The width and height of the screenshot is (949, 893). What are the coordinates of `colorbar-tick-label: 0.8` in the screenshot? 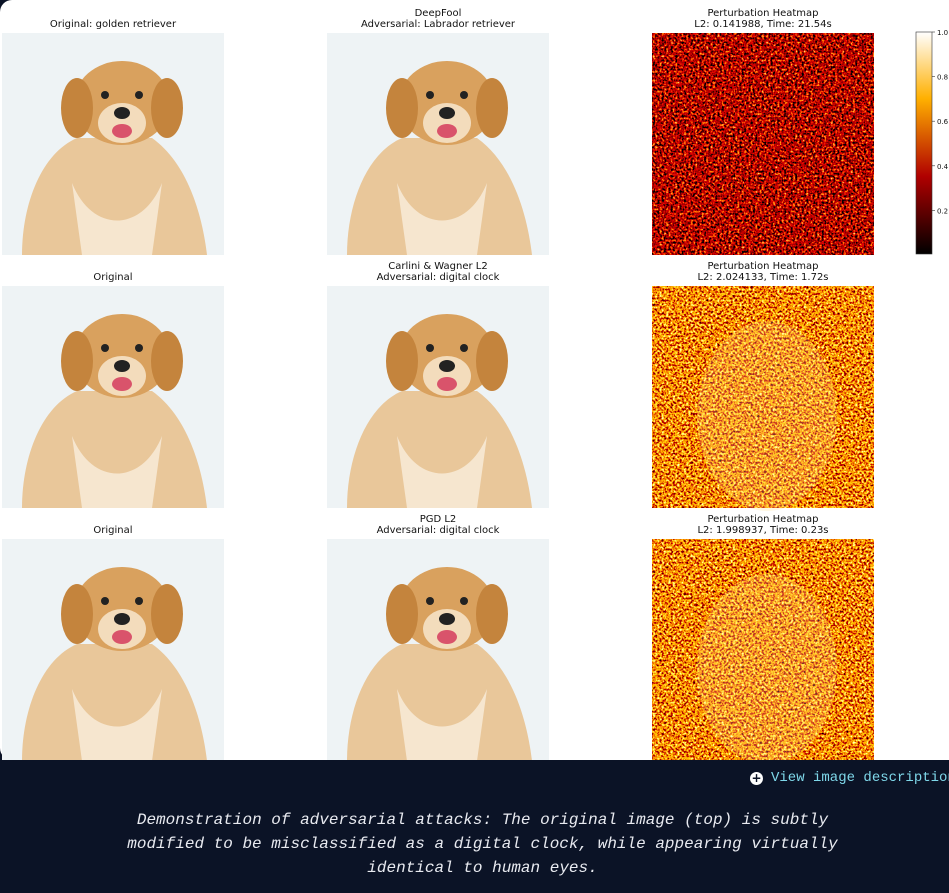 It's located at (942, 78).